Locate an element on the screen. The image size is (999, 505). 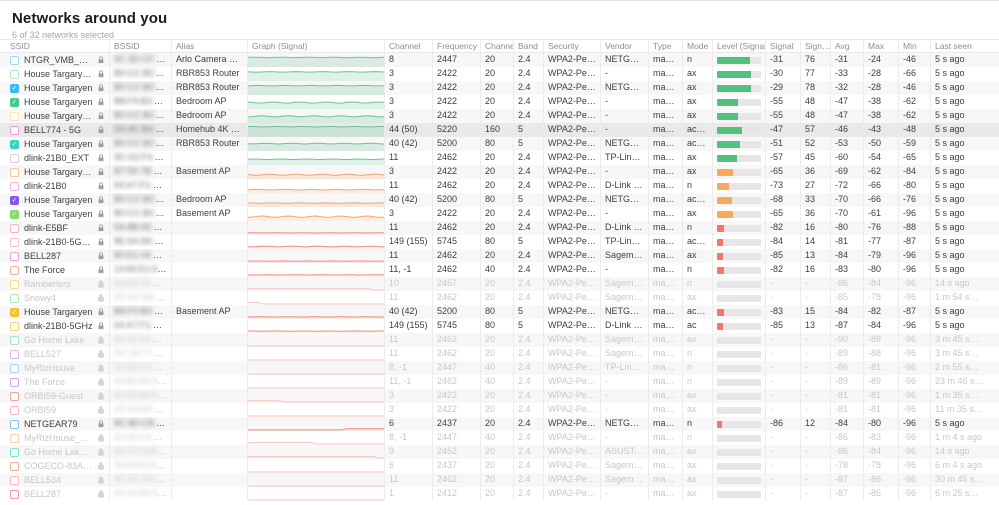
column-header-graph: Graph (Signal) is located at coordinates (316, 46).